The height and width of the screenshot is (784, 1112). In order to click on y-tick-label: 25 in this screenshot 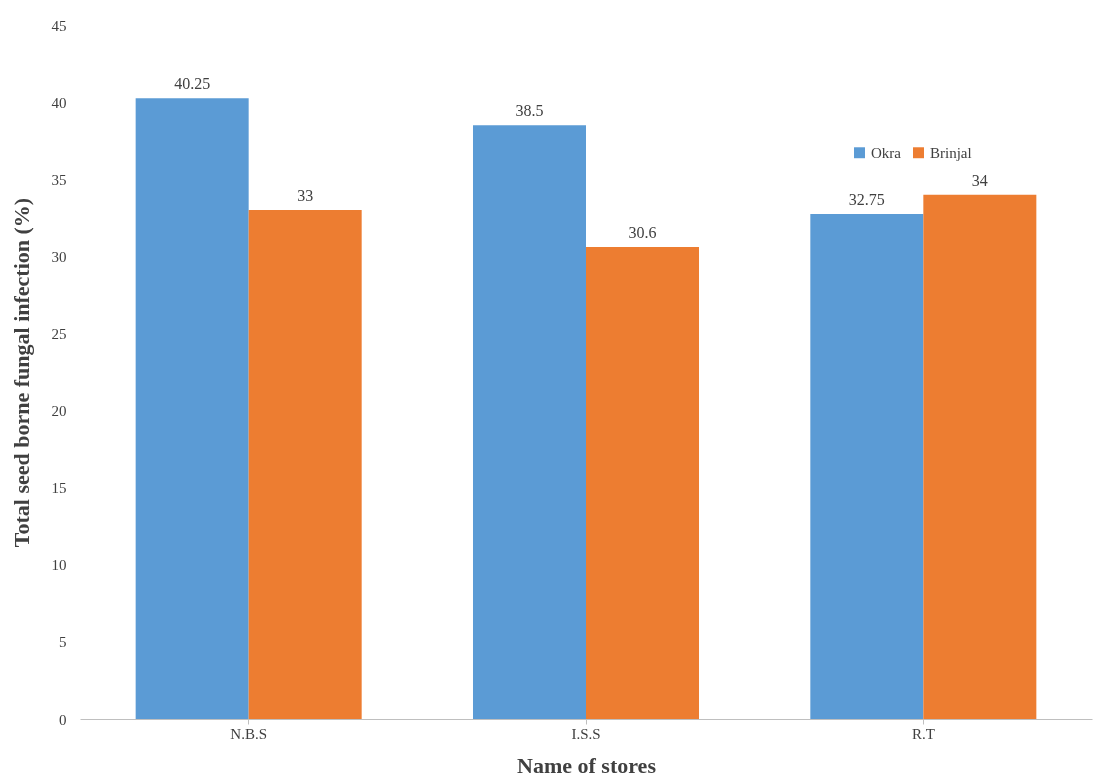, I will do `click(59, 333)`.